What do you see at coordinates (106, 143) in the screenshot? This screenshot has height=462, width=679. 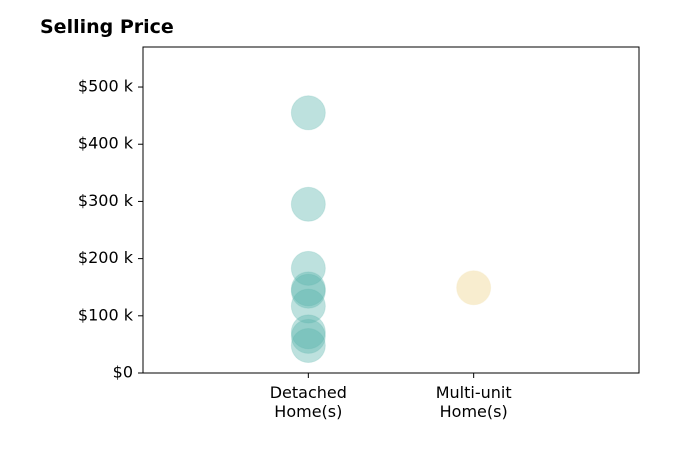 I see `y-tick-label-4: $400 k` at bounding box center [106, 143].